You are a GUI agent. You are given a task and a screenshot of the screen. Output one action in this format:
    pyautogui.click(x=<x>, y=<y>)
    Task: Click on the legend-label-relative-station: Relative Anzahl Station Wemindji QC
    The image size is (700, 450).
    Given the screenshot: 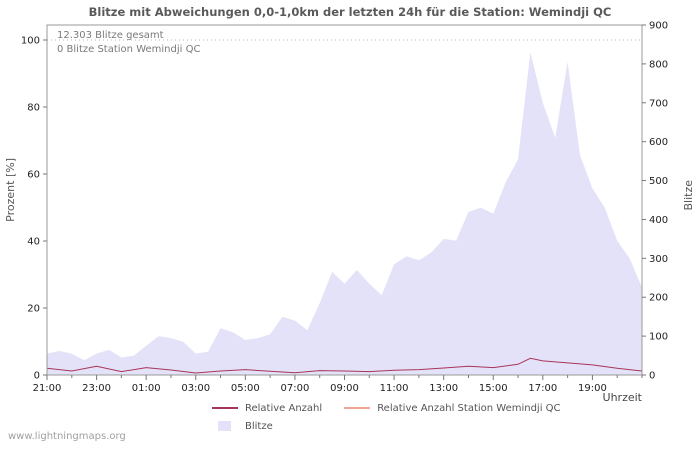 What is the action you would take?
    pyautogui.click(x=469, y=408)
    